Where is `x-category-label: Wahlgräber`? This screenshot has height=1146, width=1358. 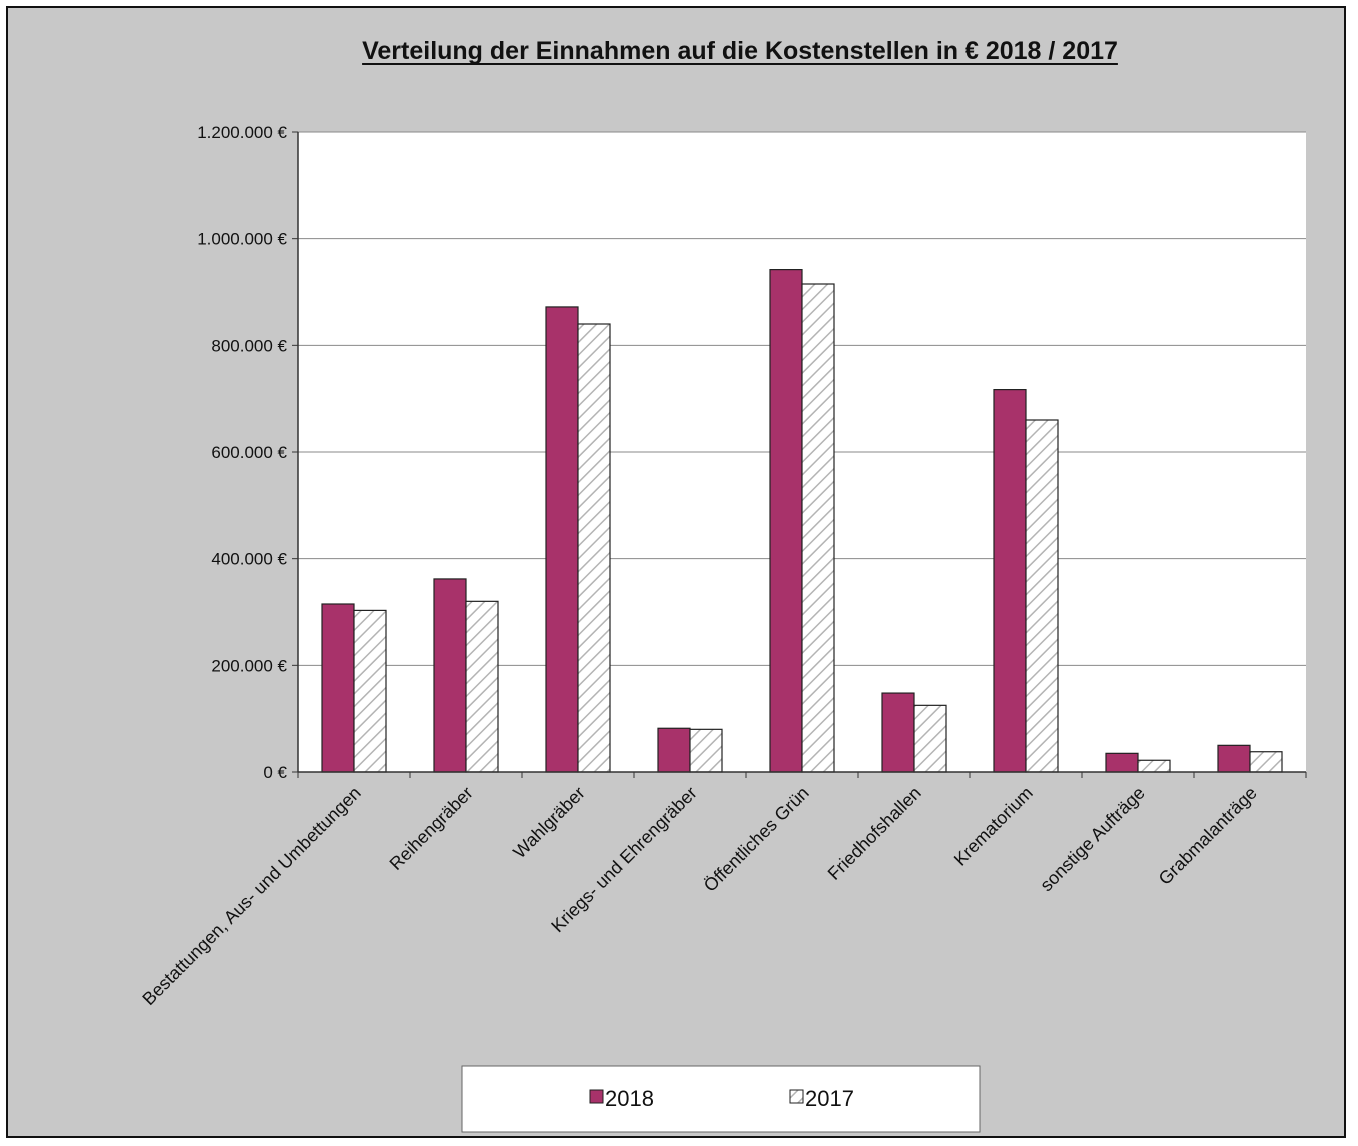 x-category-label: Wahlgräber is located at coordinates (548, 822).